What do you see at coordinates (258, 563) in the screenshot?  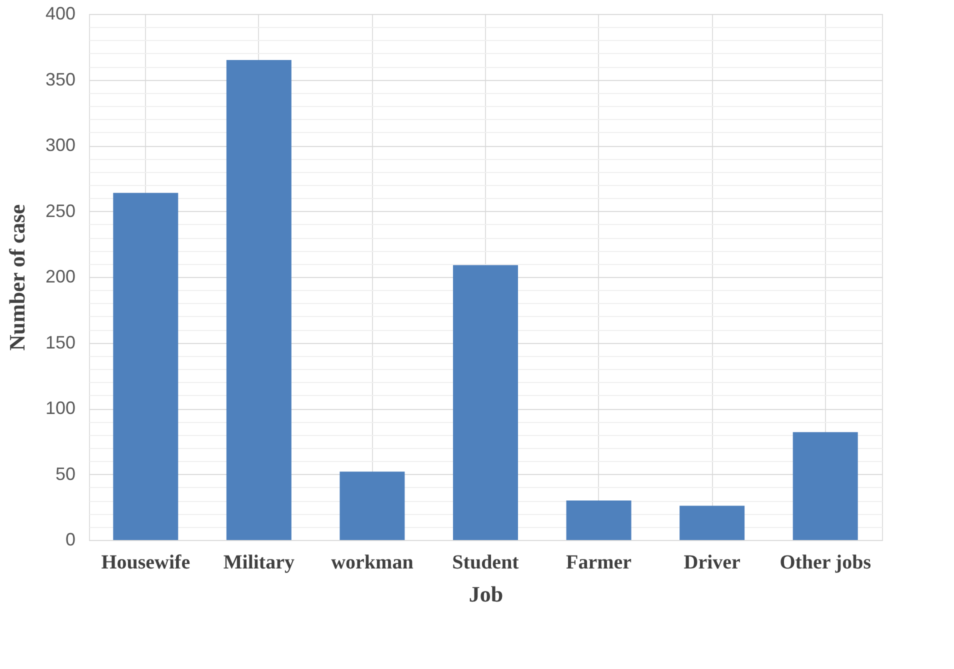 I see `x-tick-label: Military` at bounding box center [258, 563].